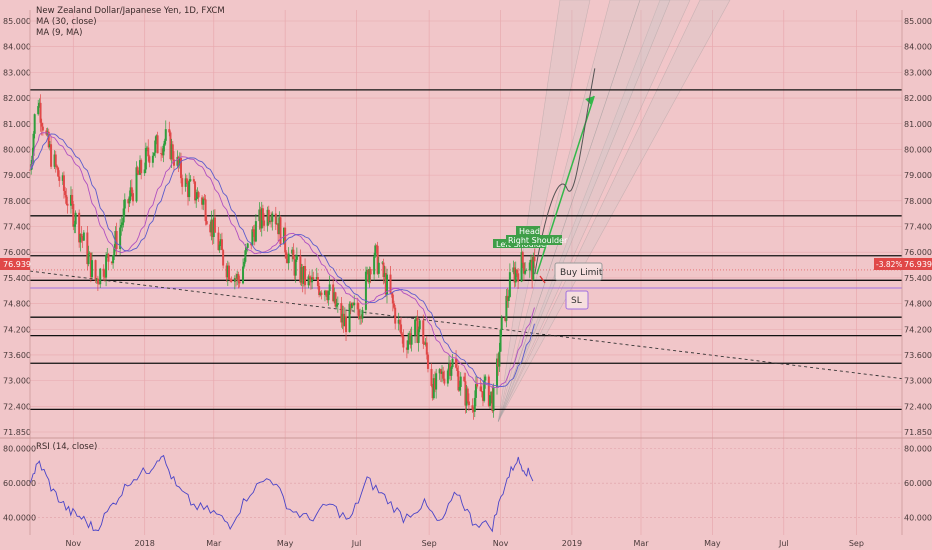  Describe the element at coordinates (59, 33) in the screenshot. I see `ma9-legend: MA (9, MA)` at that location.